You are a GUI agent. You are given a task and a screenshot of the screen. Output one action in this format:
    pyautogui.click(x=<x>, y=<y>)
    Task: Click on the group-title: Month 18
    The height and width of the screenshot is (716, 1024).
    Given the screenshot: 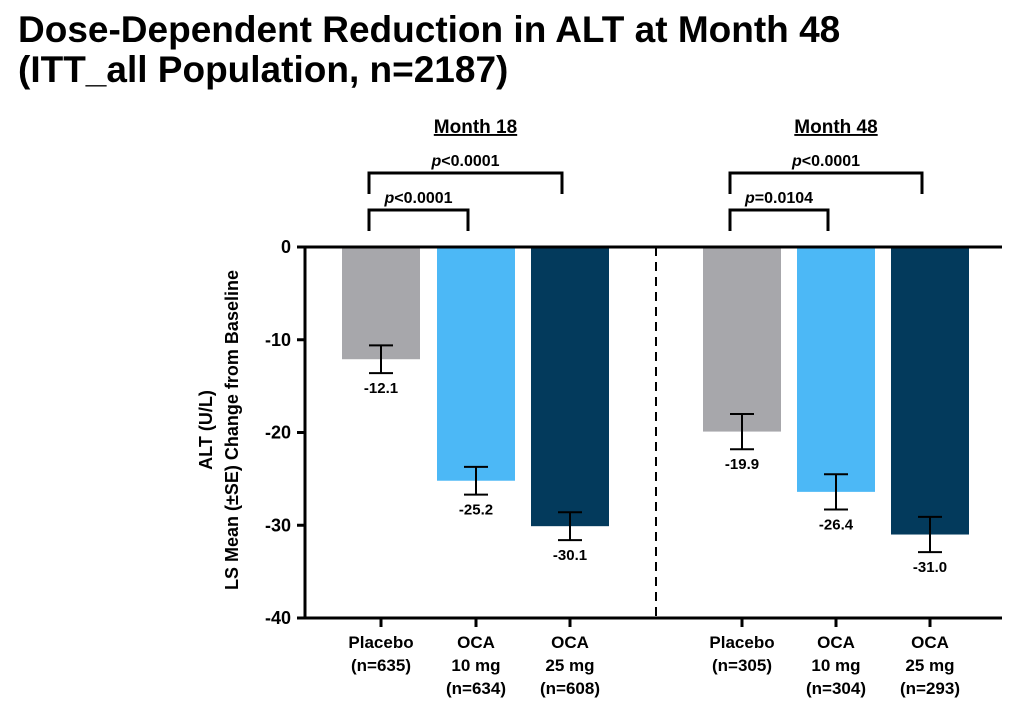 What is the action you would take?
    pyautogui.click(x=475, y=127)
    